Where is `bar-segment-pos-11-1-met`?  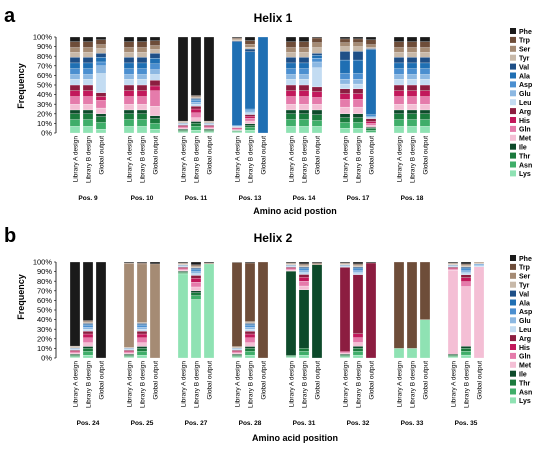 bar-segment-pos-11-1-met is located at coordinates (196, 119).